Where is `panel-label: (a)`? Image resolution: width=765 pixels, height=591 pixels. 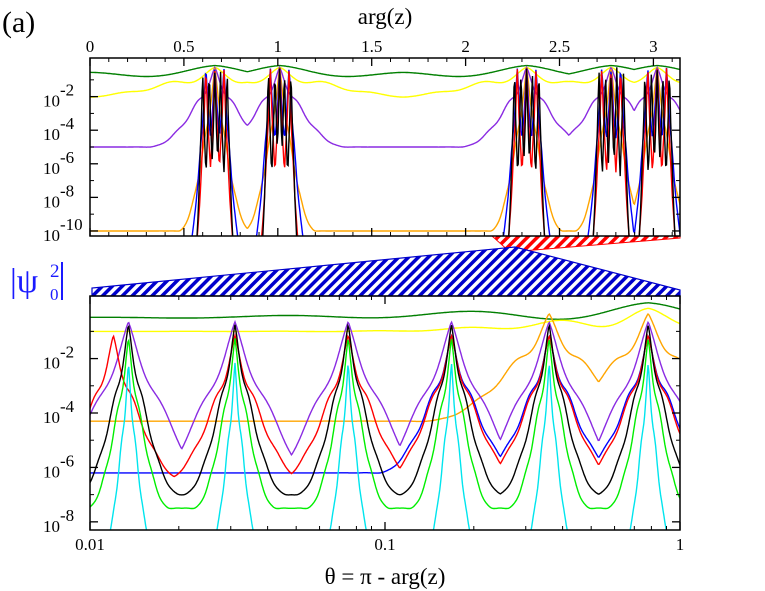 panel-label: (a) is located at coordinates (18, 22).